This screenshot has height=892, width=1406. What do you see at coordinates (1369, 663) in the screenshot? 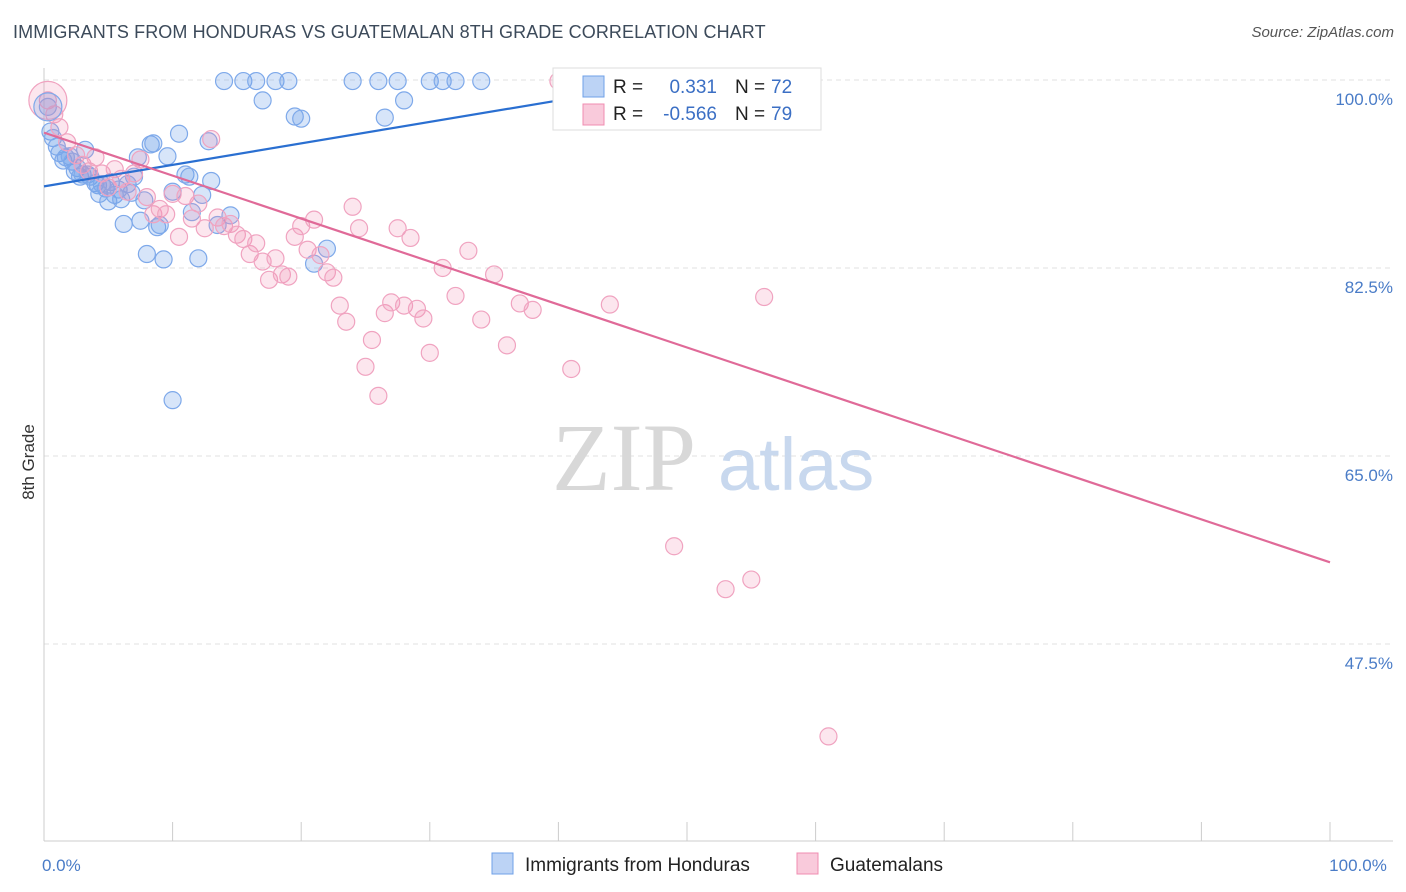
I see `y-tick-label-3: 47.5%` at bounding box center [1369, 663].